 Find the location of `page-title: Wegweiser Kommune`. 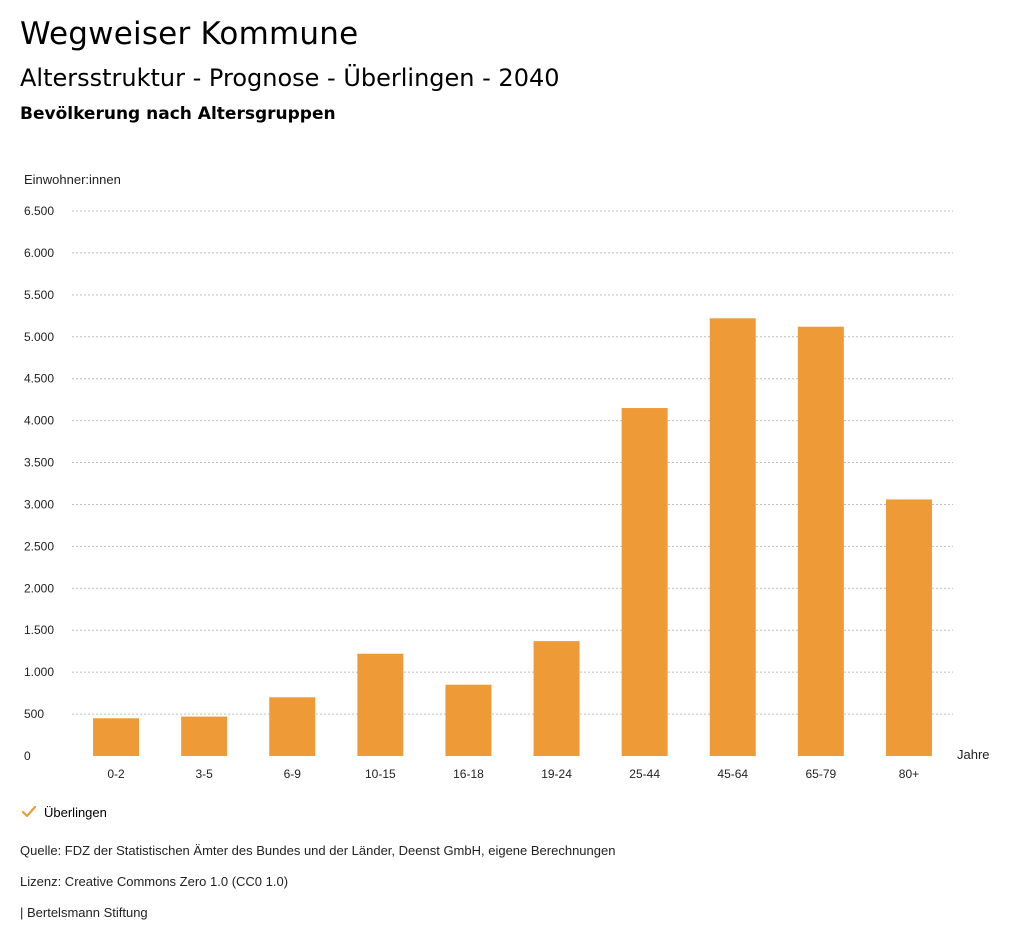

page-title: Wegweiser Kommune is located at coordinates (189, 34).